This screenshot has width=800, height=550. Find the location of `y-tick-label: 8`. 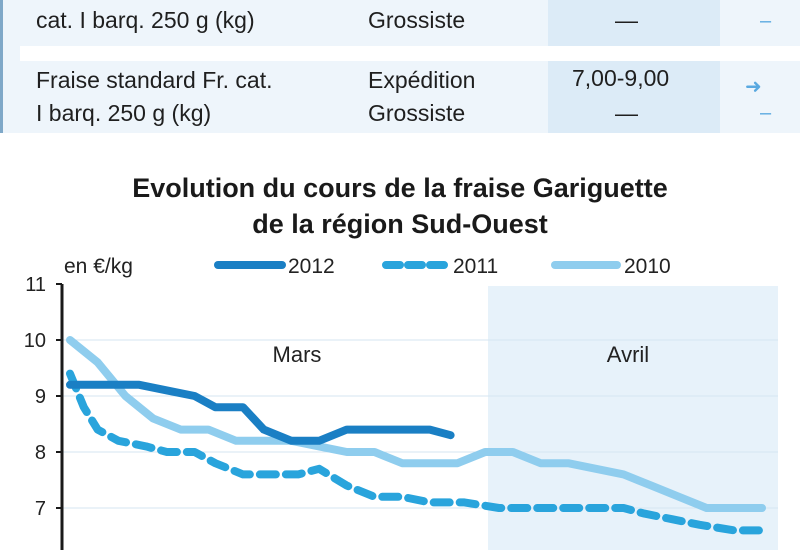

y-tick-label: 8 is located at coordinates (40, 453).